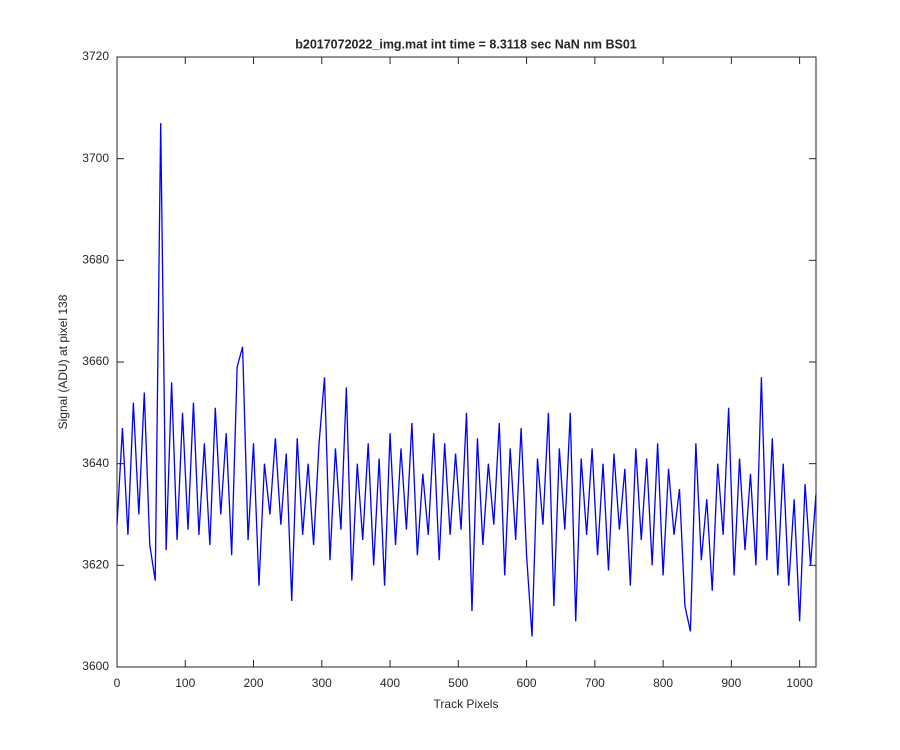 The width and height of the screenshot is (900, 750). I want to click on y-tick-label: 3660, so click(95, 361).